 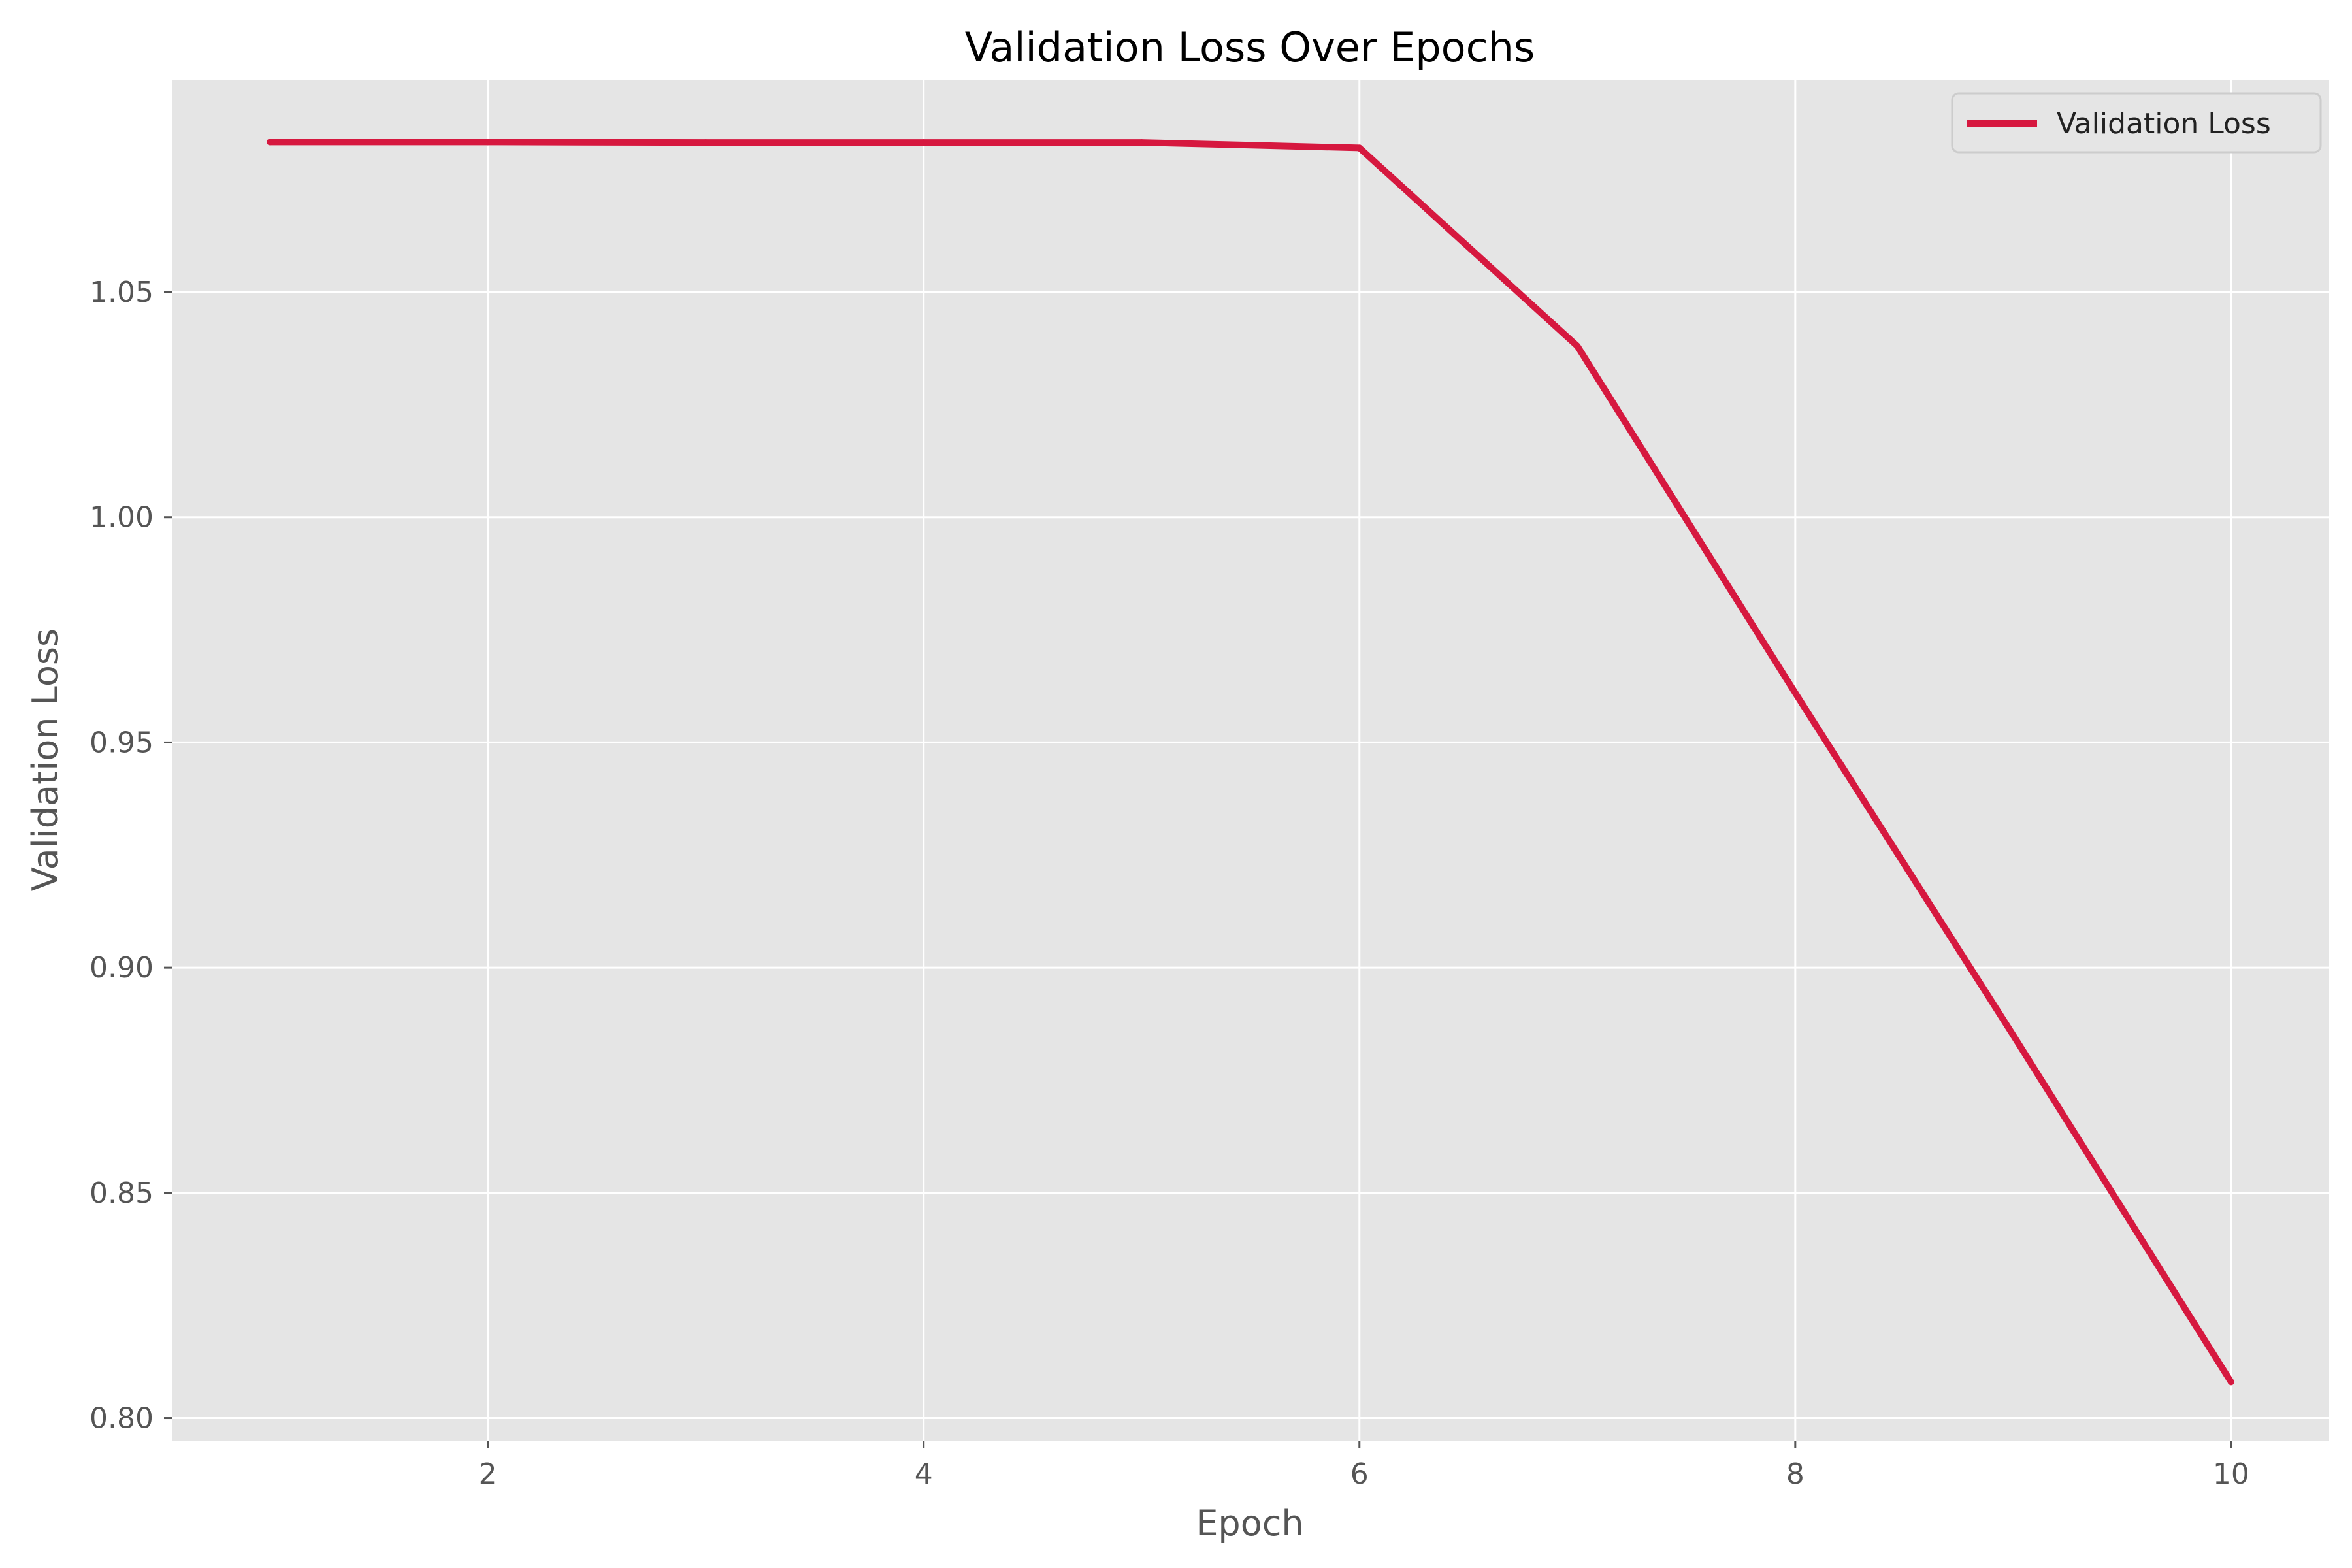 I want to click on y-tick-label: 1.00, so click(x=122, y=517).